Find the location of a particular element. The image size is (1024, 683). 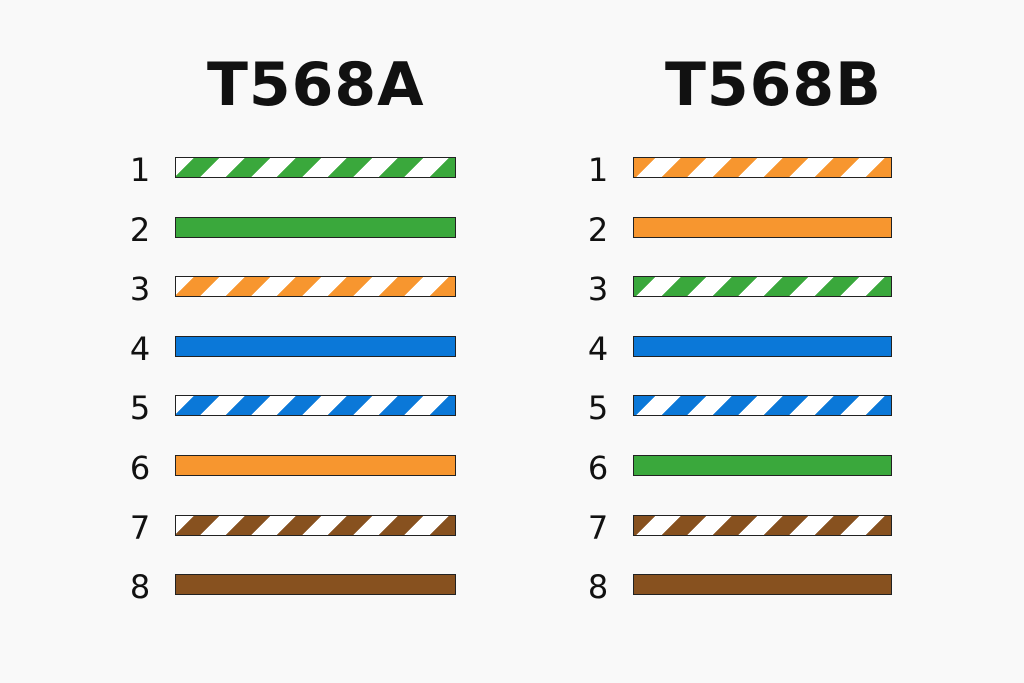

t568a-title: T568A is located at coordinates (316, 85).